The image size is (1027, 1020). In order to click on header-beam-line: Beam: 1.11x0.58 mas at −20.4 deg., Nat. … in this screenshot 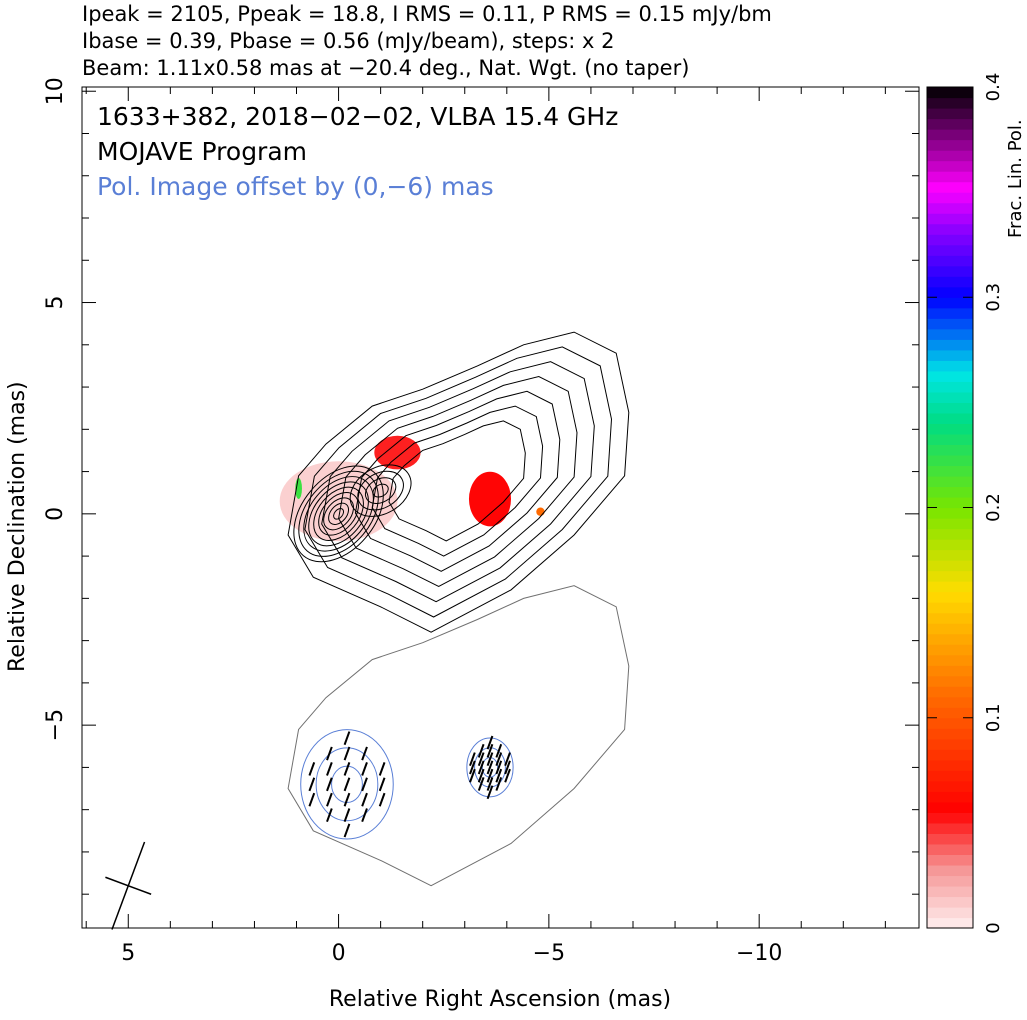, I will do `click(386, 68)`.